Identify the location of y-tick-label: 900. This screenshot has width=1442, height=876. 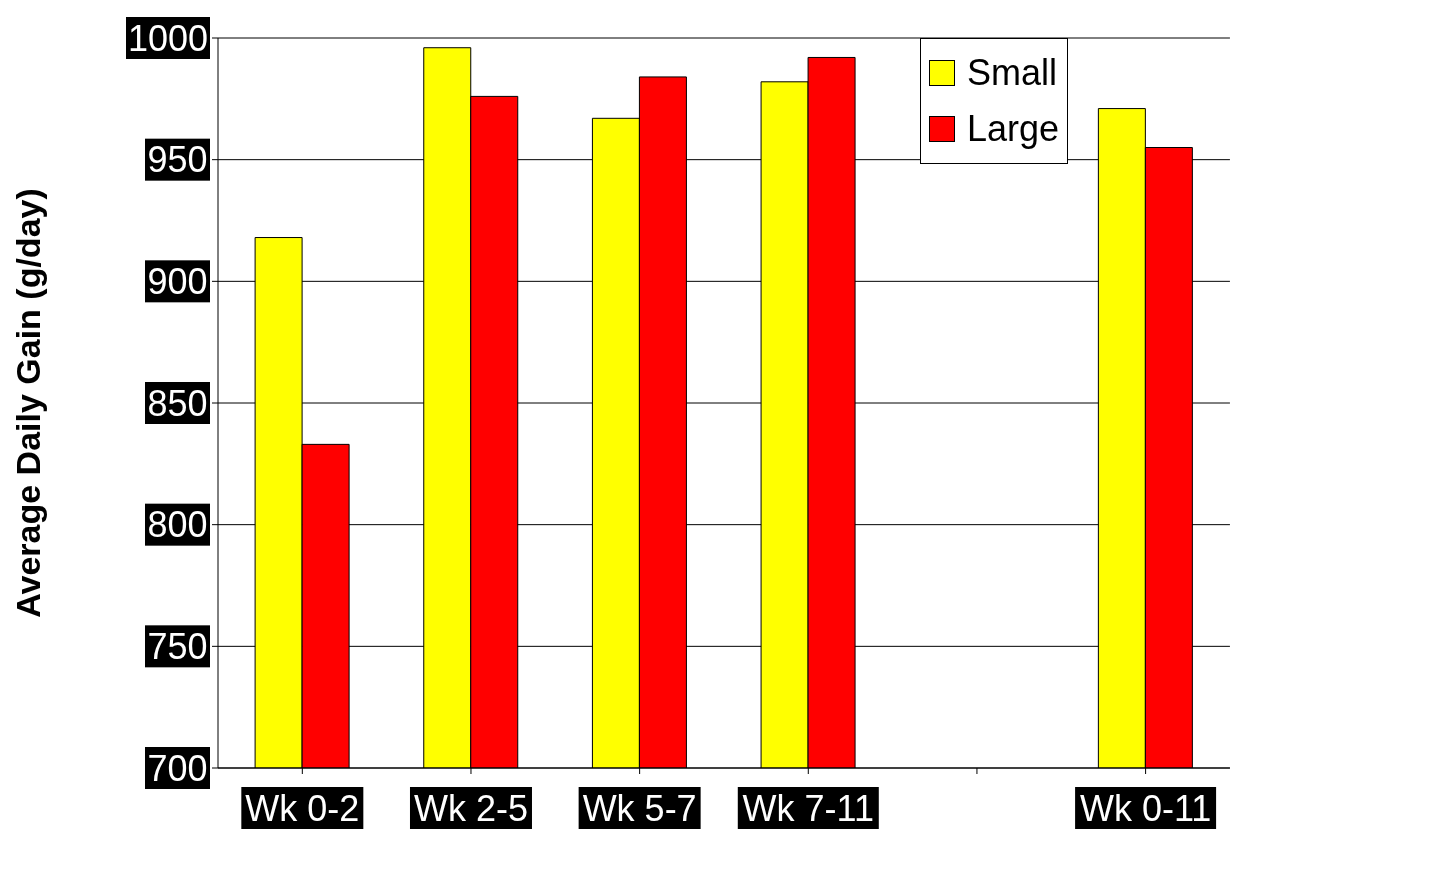
(177, 281).